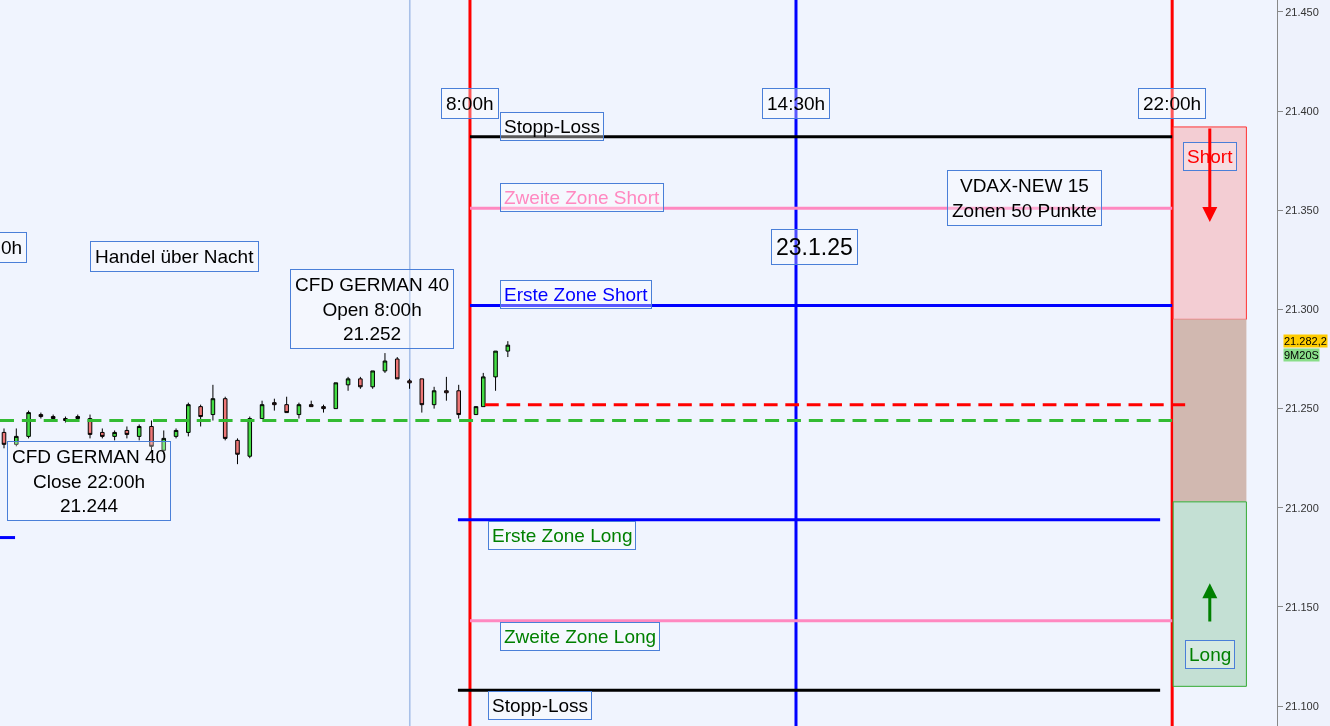 This screenshot has width=1330, height=726. What do you see at coordinates (12, 247) in the screenshot?
I see `annotation: 0h` at bounding box center [12, 247].